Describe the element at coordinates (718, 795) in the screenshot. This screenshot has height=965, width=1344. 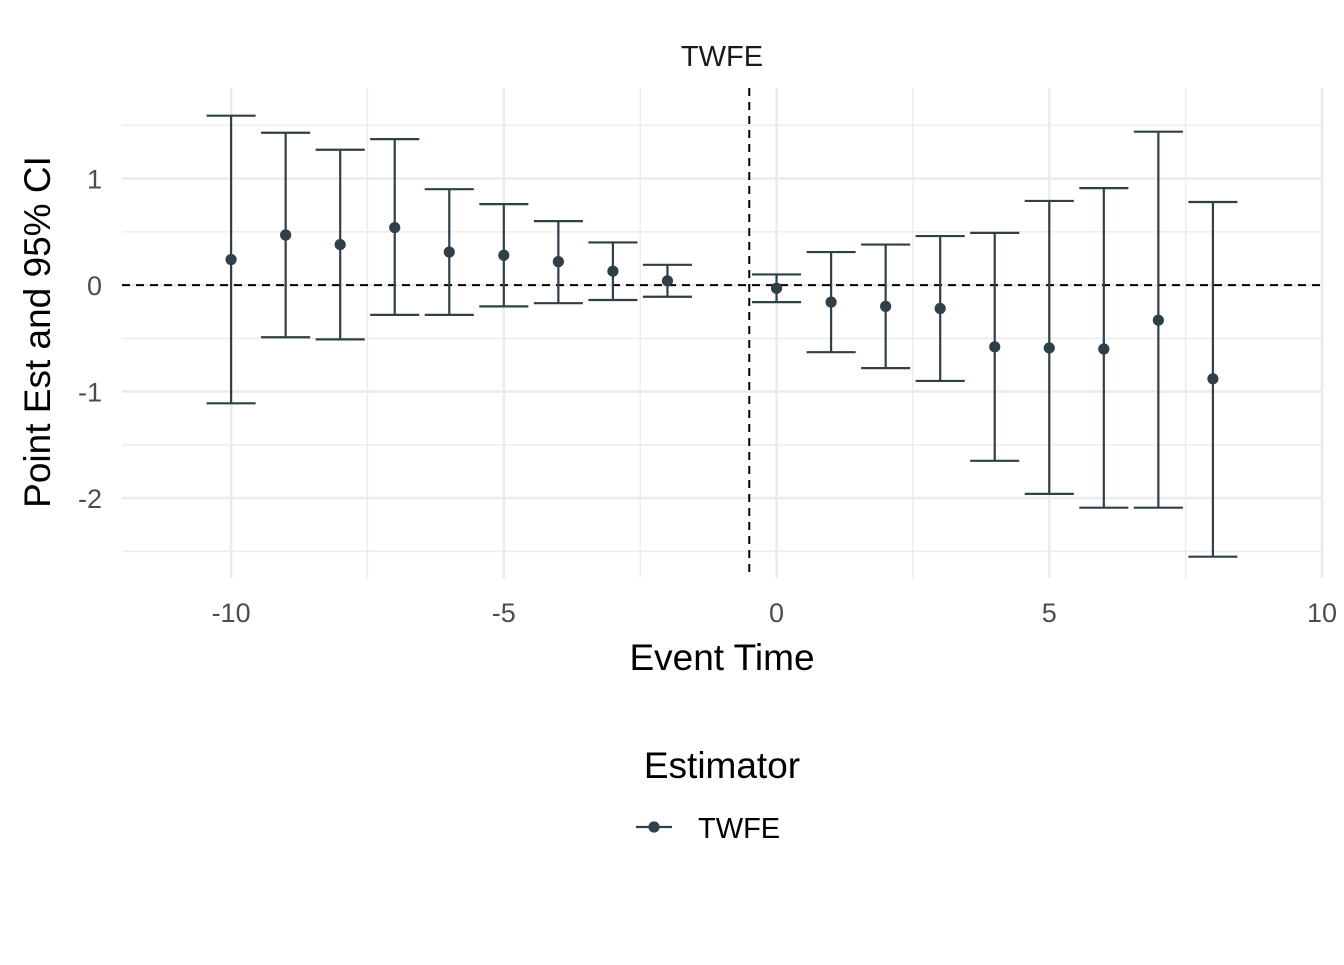
I see `legend: Estimator TWFE` at that location.